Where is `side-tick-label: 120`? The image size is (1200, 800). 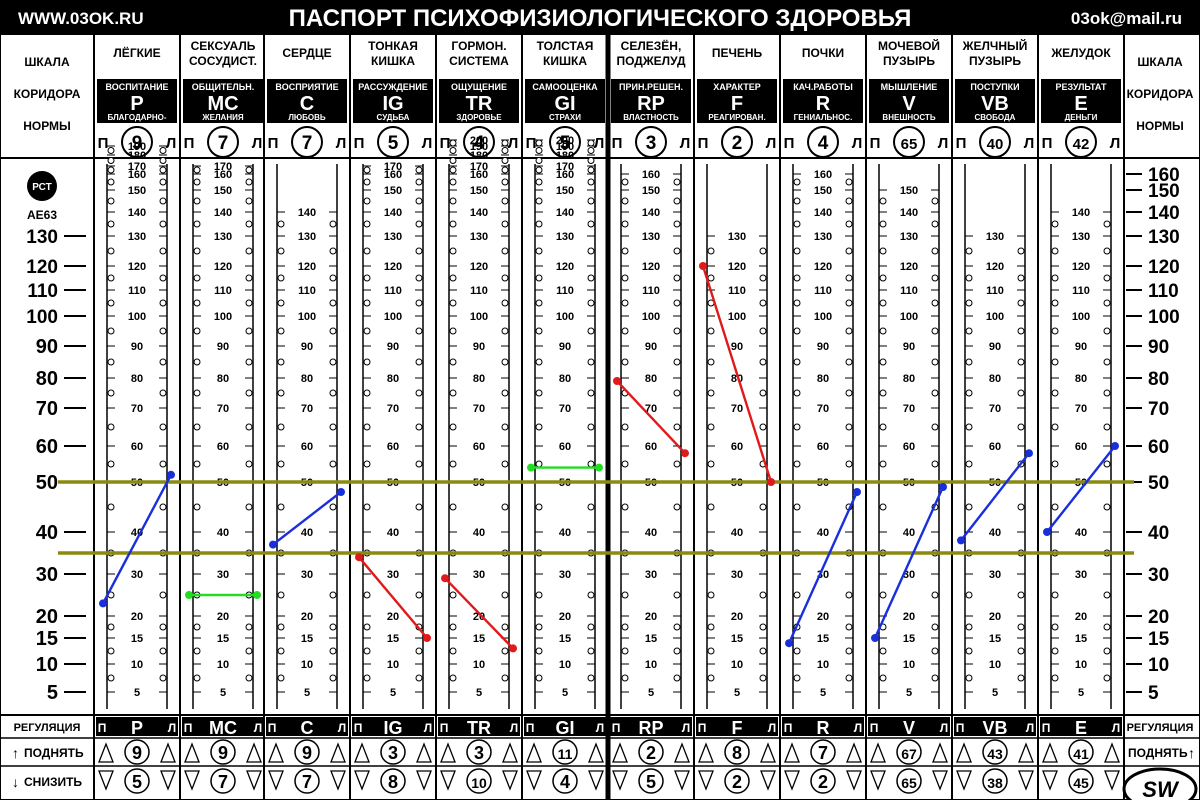
side-tick-label: 120 is located at coordinates (1164, 267).